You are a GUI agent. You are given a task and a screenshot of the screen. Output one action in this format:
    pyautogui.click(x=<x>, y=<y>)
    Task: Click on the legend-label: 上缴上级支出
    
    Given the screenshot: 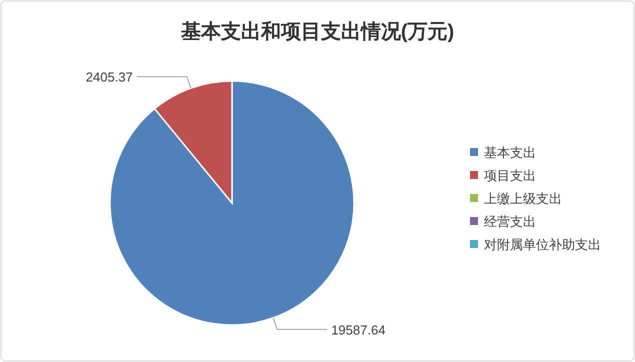 What is the action you would take?
    pyautogui.click(x=523, y=198)
    